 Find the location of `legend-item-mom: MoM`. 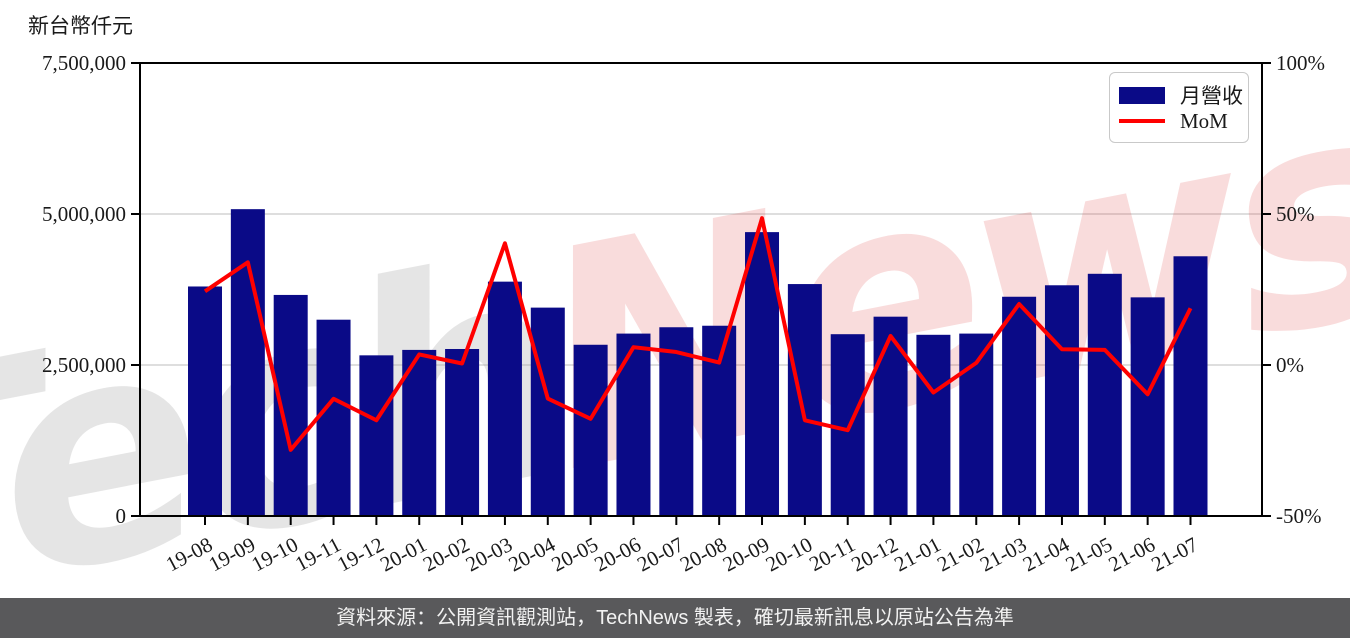

legend-item-mom: MoM is located at coordinates (1178, 121).